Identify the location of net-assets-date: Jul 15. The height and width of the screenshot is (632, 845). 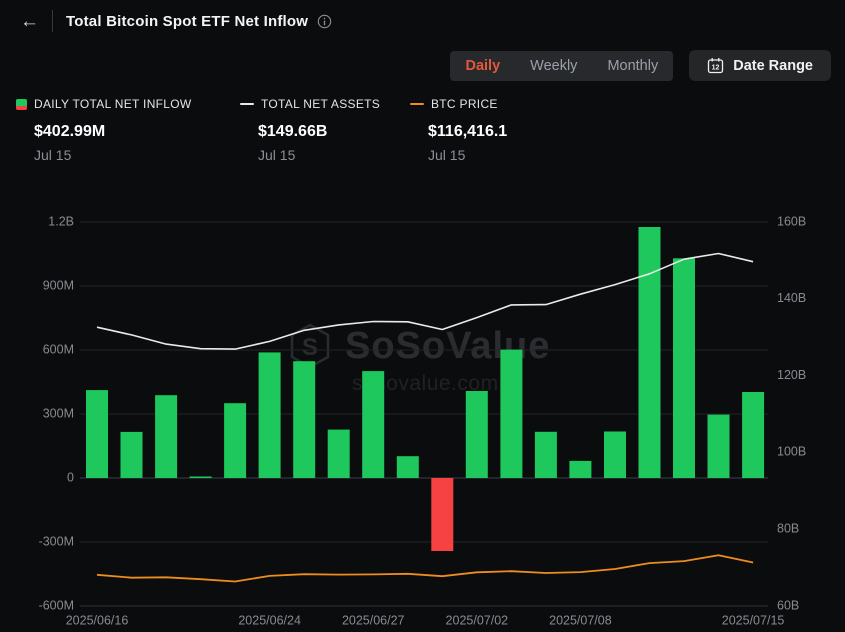
(277, 155).